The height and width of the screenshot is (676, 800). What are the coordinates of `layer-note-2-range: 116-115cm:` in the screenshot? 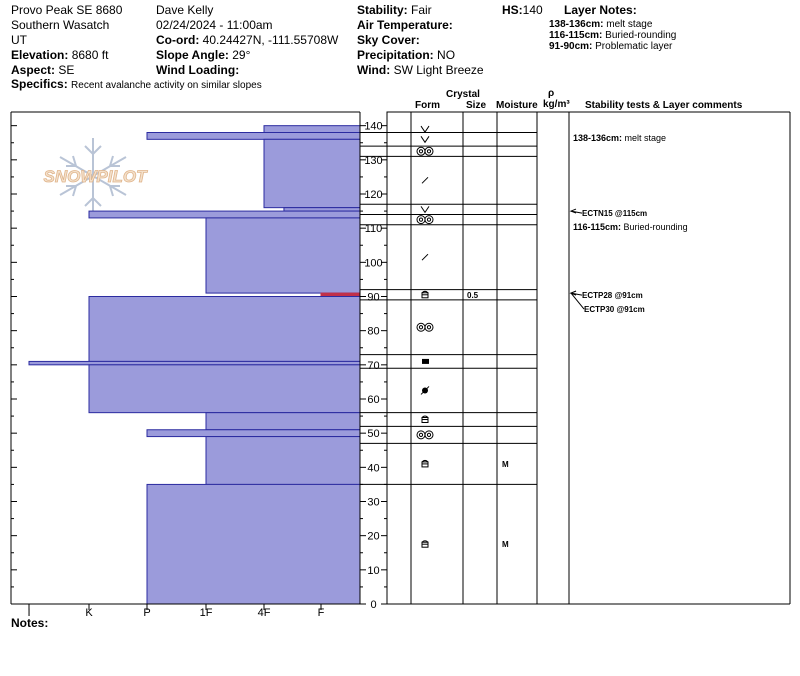 It's located at (576, 35).